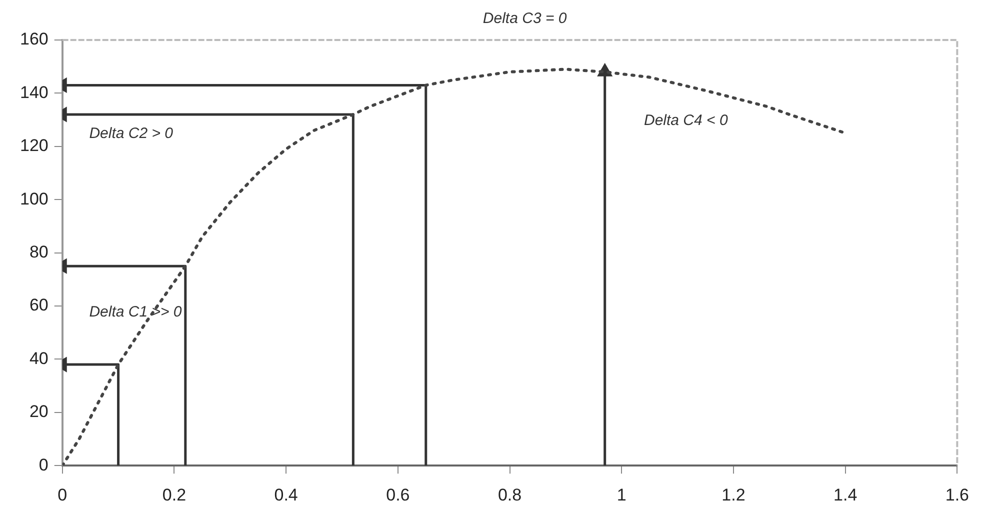 This screenshot has width=981, height=526. What do you see at coordinates (286, 494) in the screenshot?
I see `x-tick-label: 0.4` at bounding box center [286, 494].